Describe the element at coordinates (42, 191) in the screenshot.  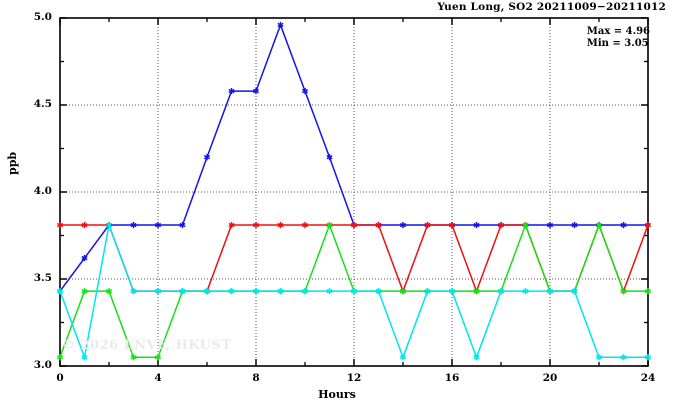
I see `y-tick-label: 4.0` at that location.